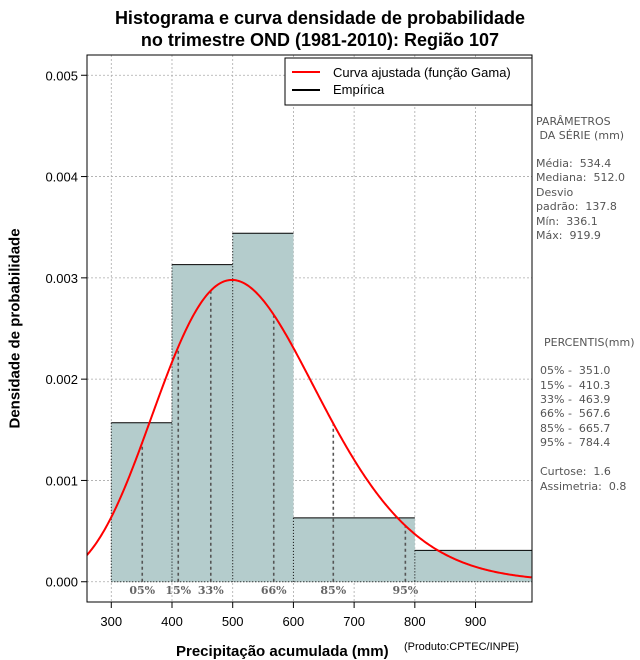 Image resolution: width=640 pixels, height=660 pixels. I want to click on y-tick-label: 0.000, so click(61, 582).